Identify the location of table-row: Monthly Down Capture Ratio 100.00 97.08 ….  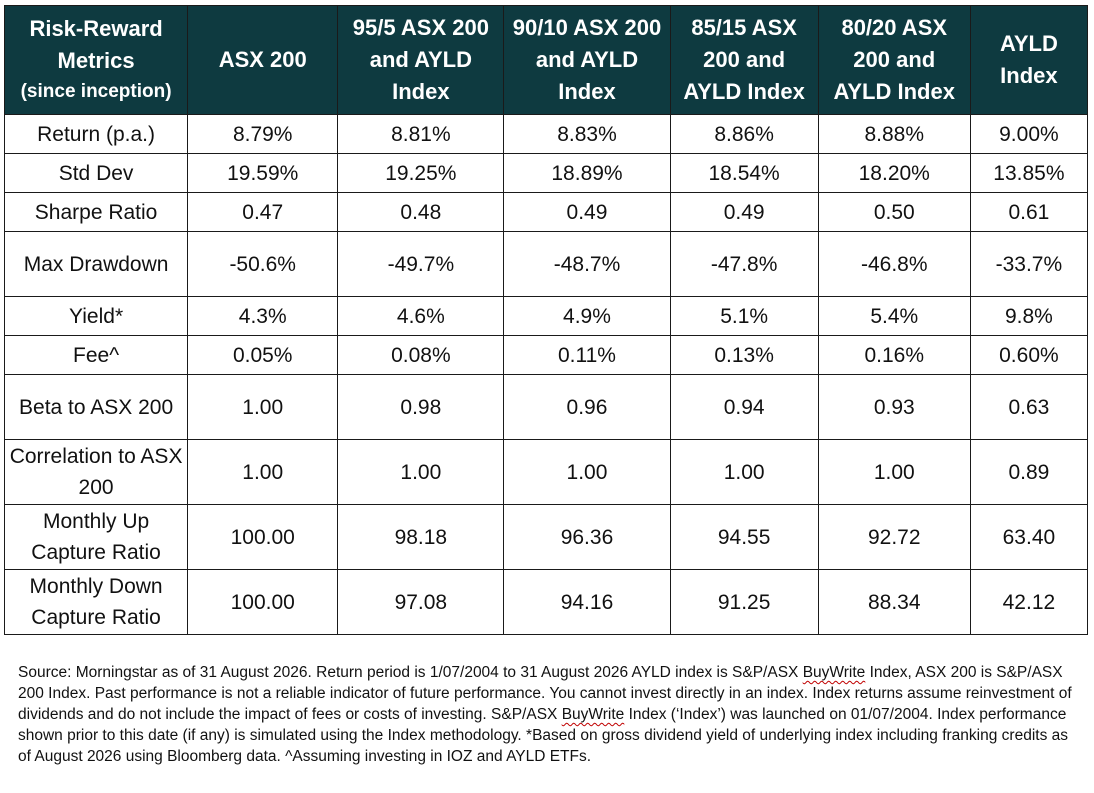
(546, 602).